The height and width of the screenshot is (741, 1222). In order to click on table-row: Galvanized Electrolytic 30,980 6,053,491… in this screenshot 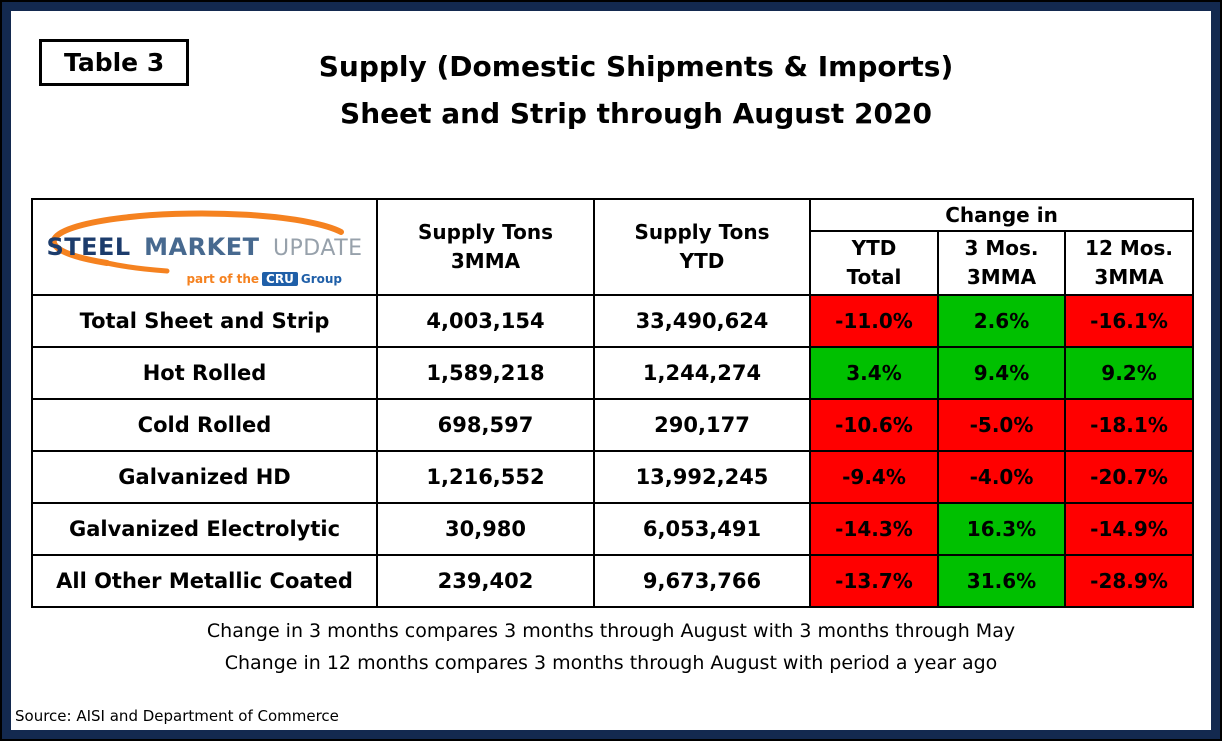, I will do `click(613, 529)`.